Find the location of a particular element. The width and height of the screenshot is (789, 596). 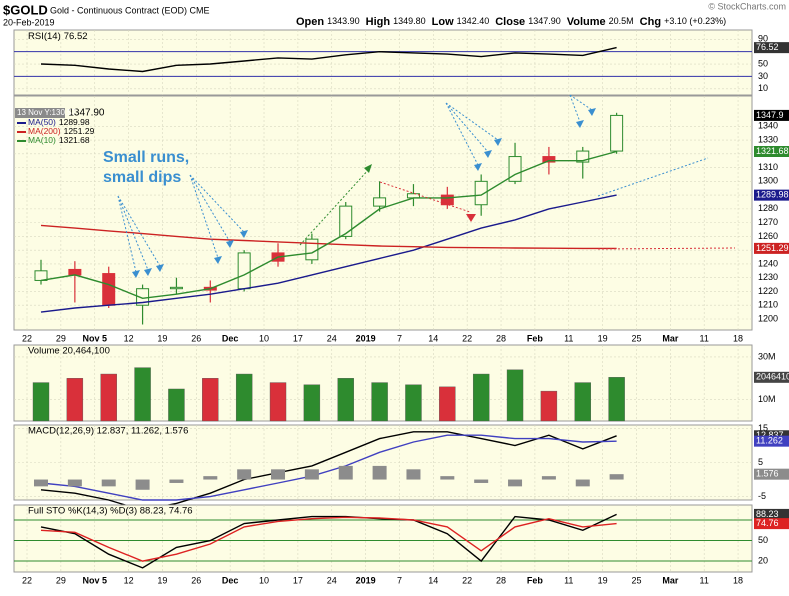

legend-value: 1321.68 is located at coordinates (74, 140).